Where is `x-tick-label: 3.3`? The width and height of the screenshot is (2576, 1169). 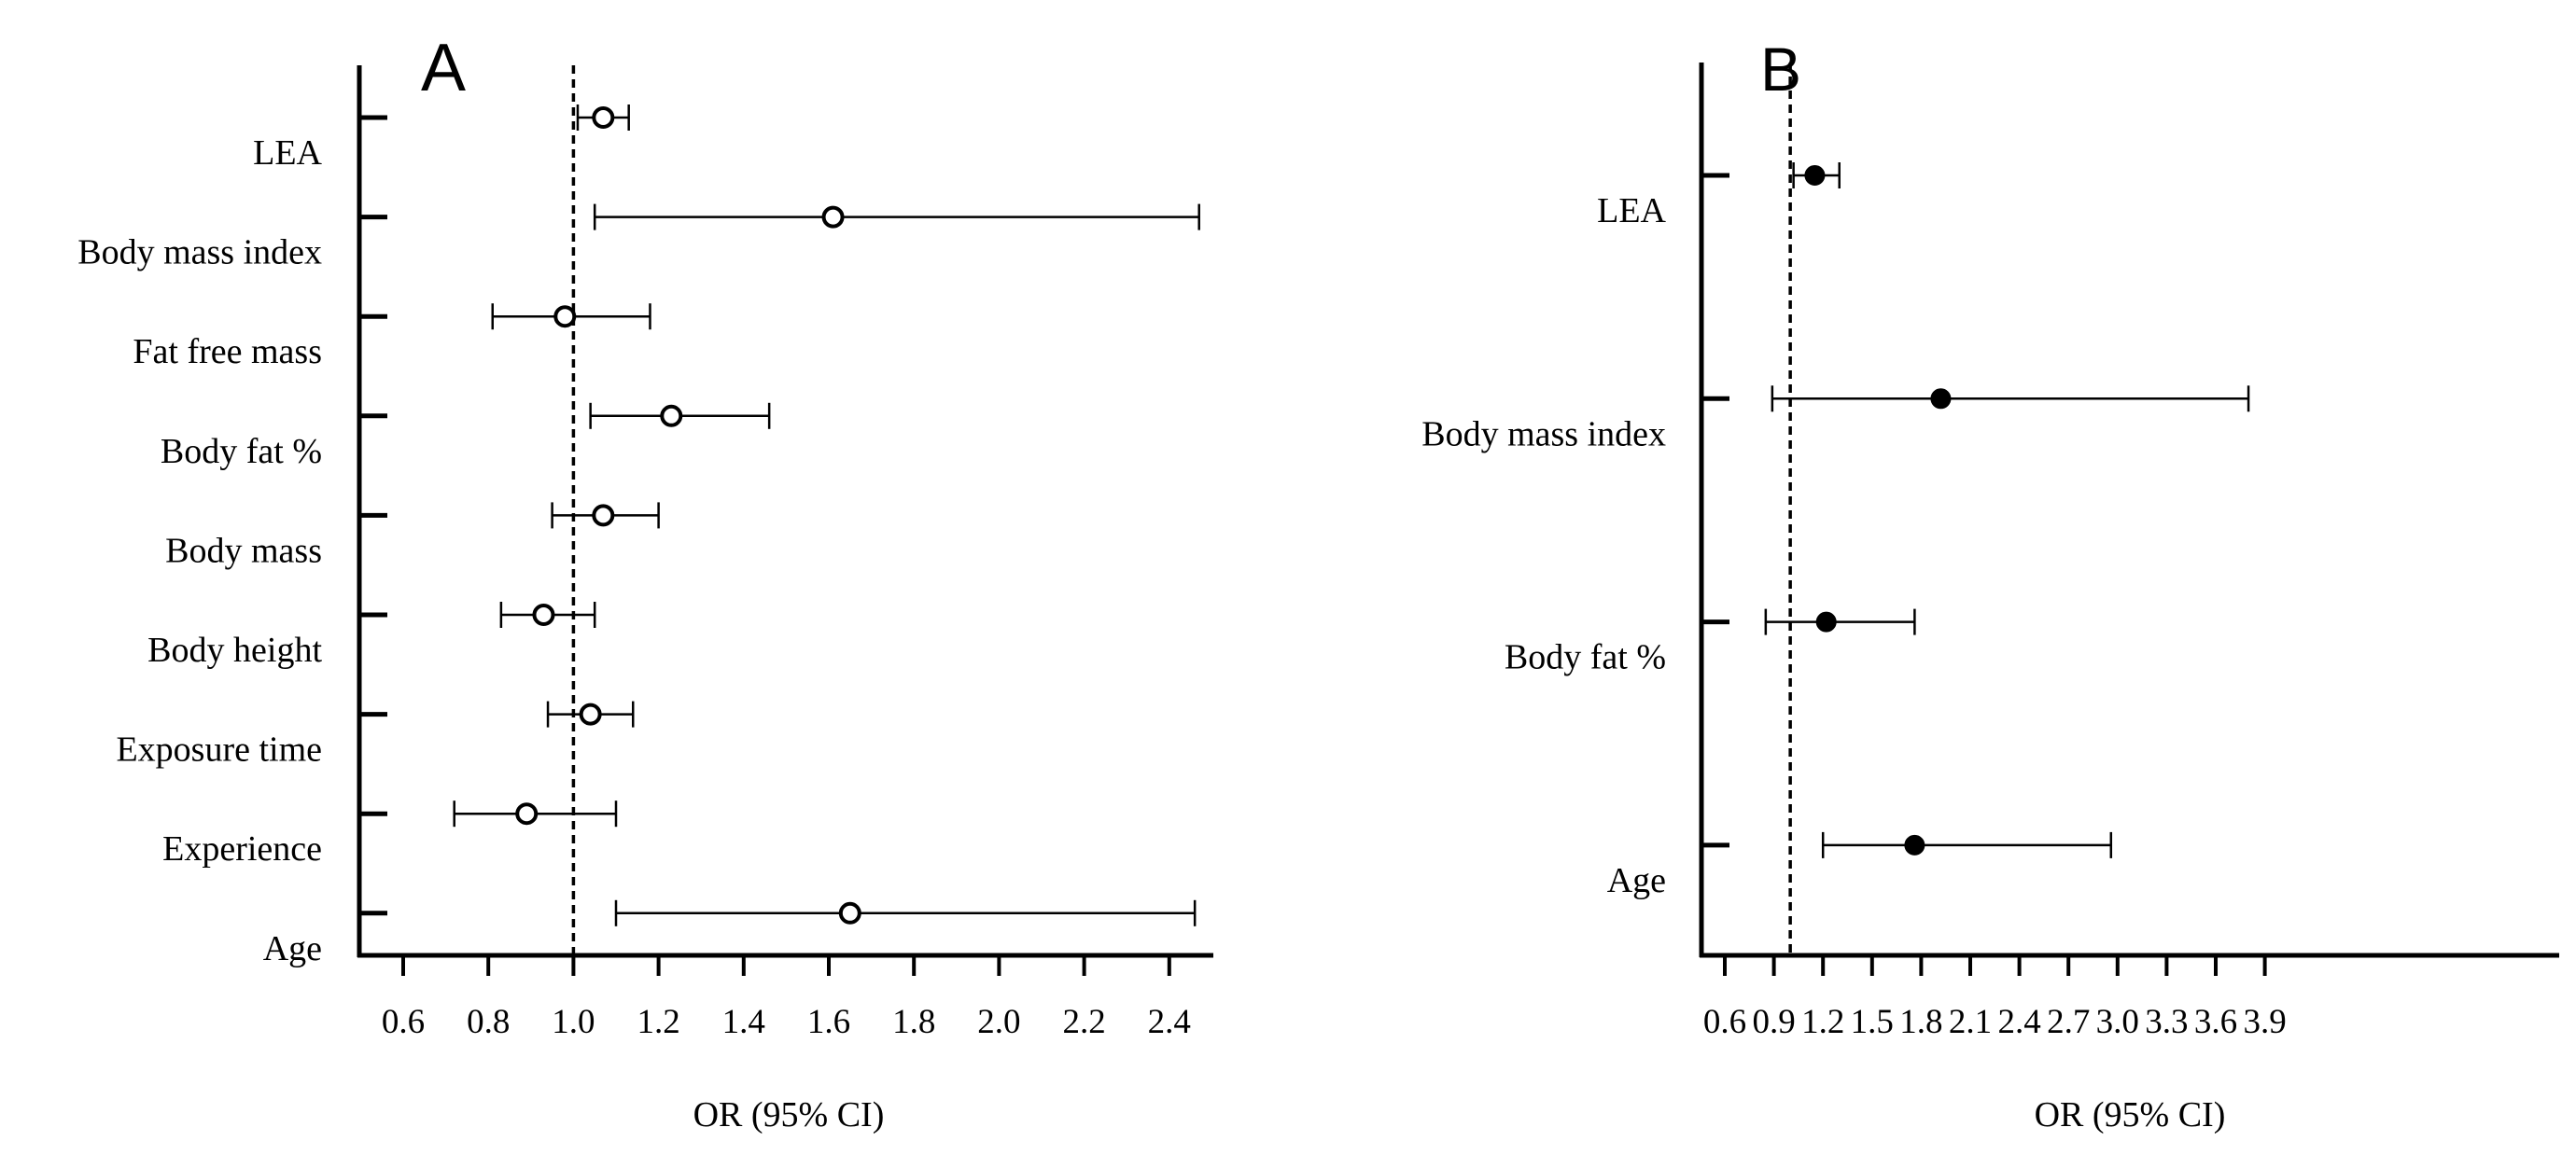
x-tick-label: 3.3 is located at coordinates (2166, 1022).